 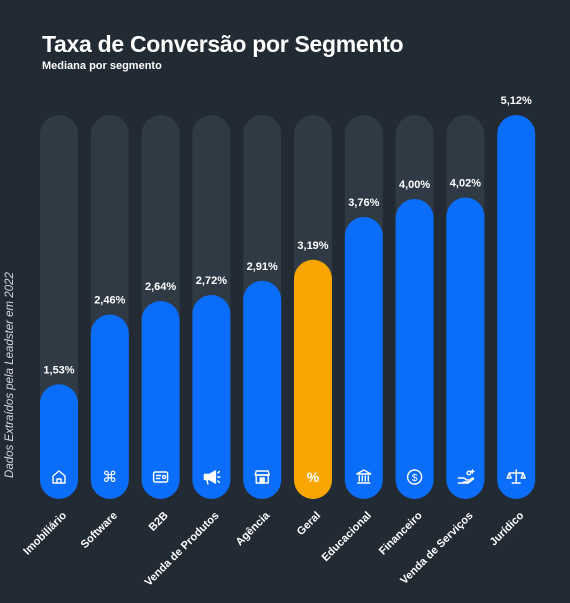 I want to click on data-label: 3,76%, so click(x=363, y=203).